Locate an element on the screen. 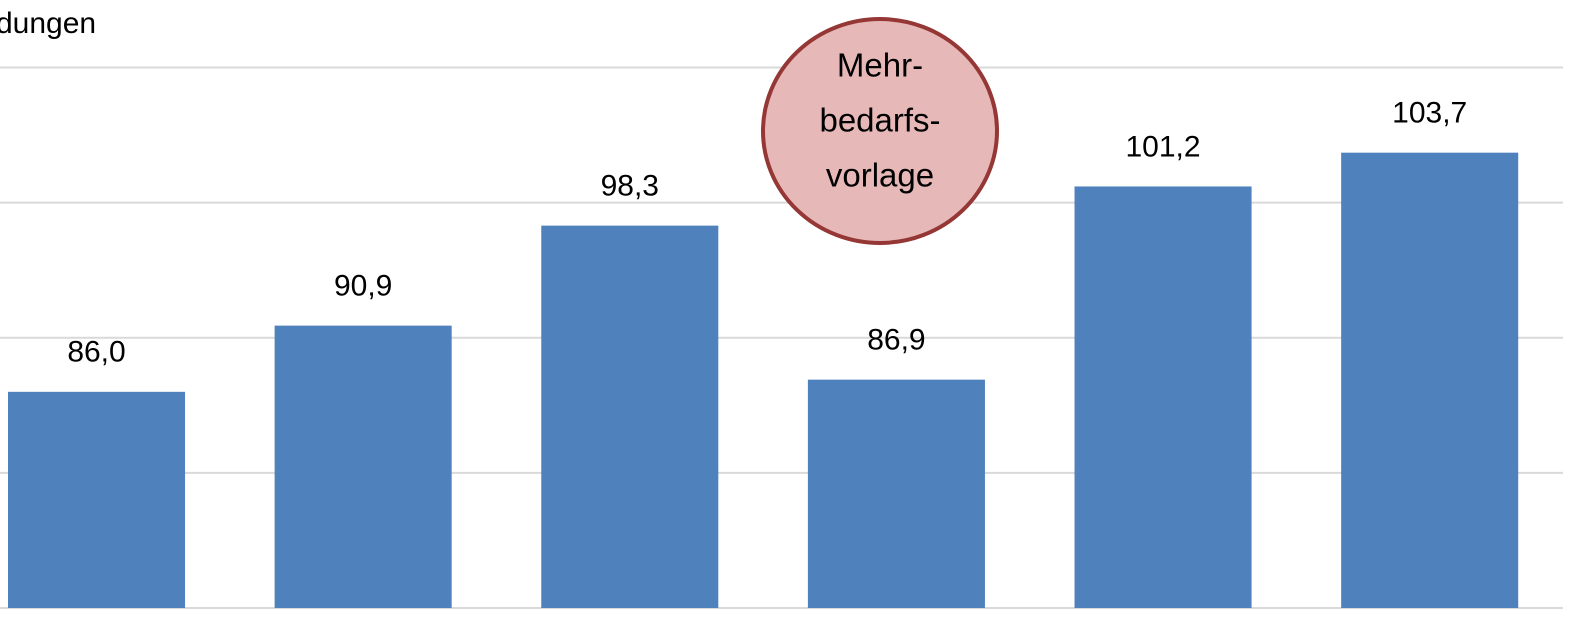 Image resolution: width=1576 pixels, height=631 pixels. value-label: 103,7 is located at coordinates (1429, 113).